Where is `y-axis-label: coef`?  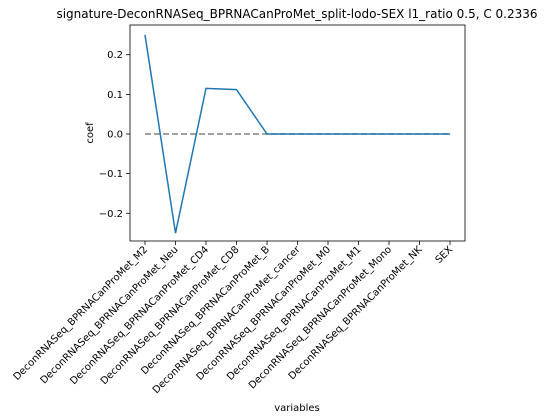
y-axis-label: coef is located at coordinates (90, 133).